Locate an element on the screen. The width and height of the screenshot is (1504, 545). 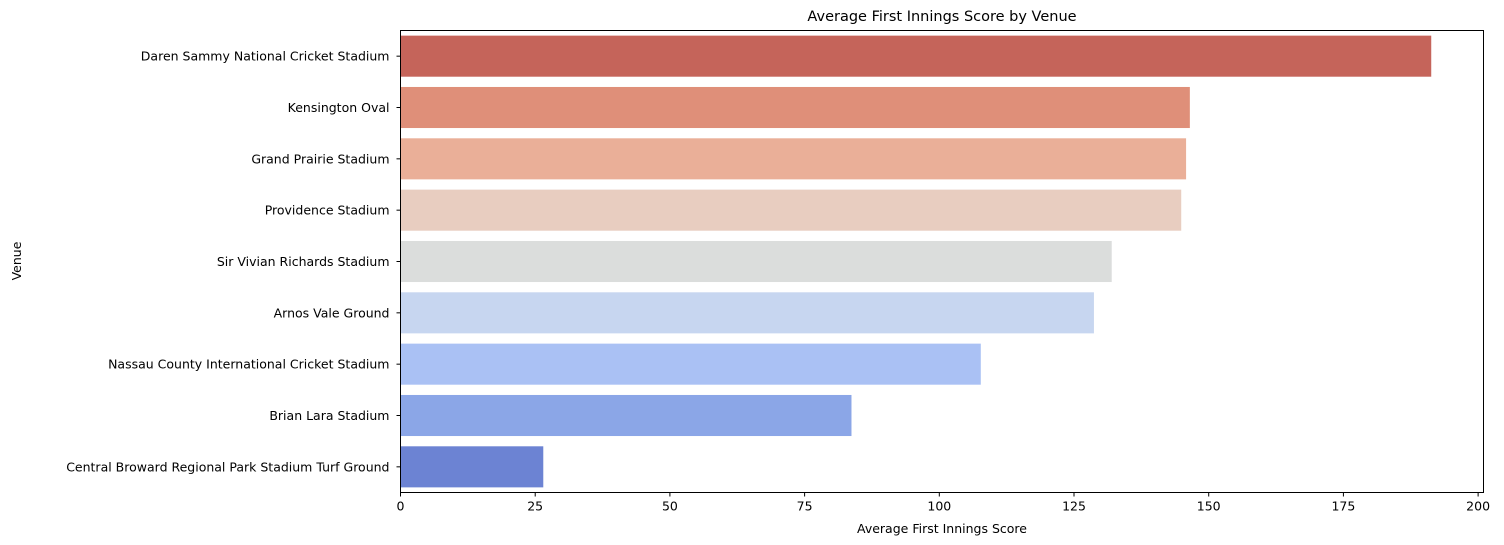
x-tick-label: 200 is located at coordinates (1478, 506).